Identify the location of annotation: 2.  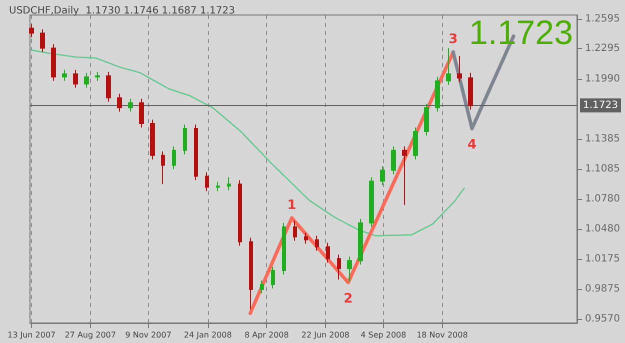
(348, 298).